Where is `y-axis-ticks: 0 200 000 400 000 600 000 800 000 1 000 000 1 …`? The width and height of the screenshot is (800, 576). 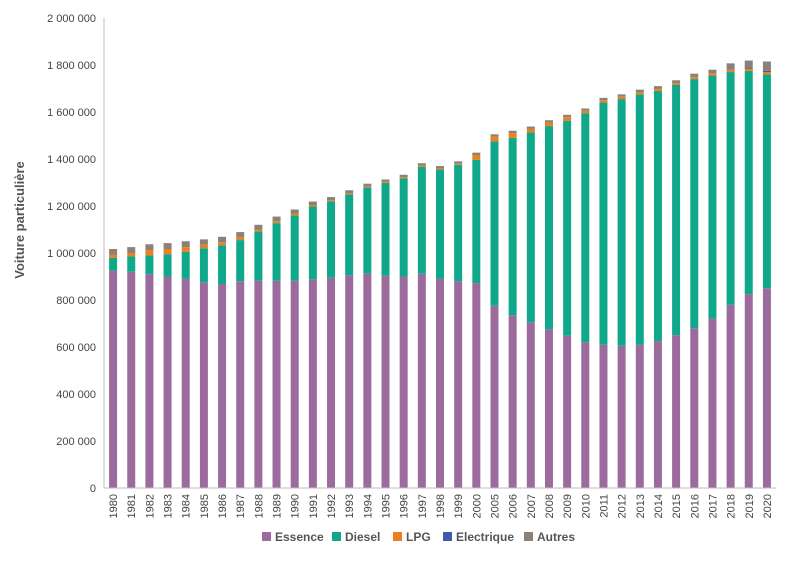 y-axis-ticks: 0 200 000 400 000 600 000 800 000 1 000 000 1 … is located at coordinates (71, 254).